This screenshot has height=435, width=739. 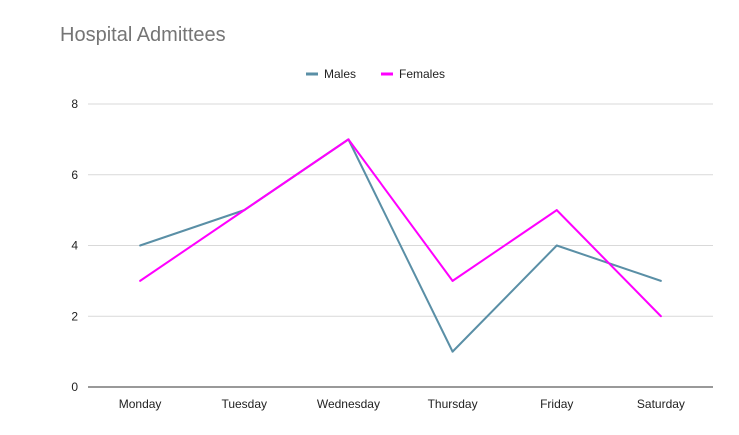 I want to click on legend: Males Females, so click(x=375, y=74).